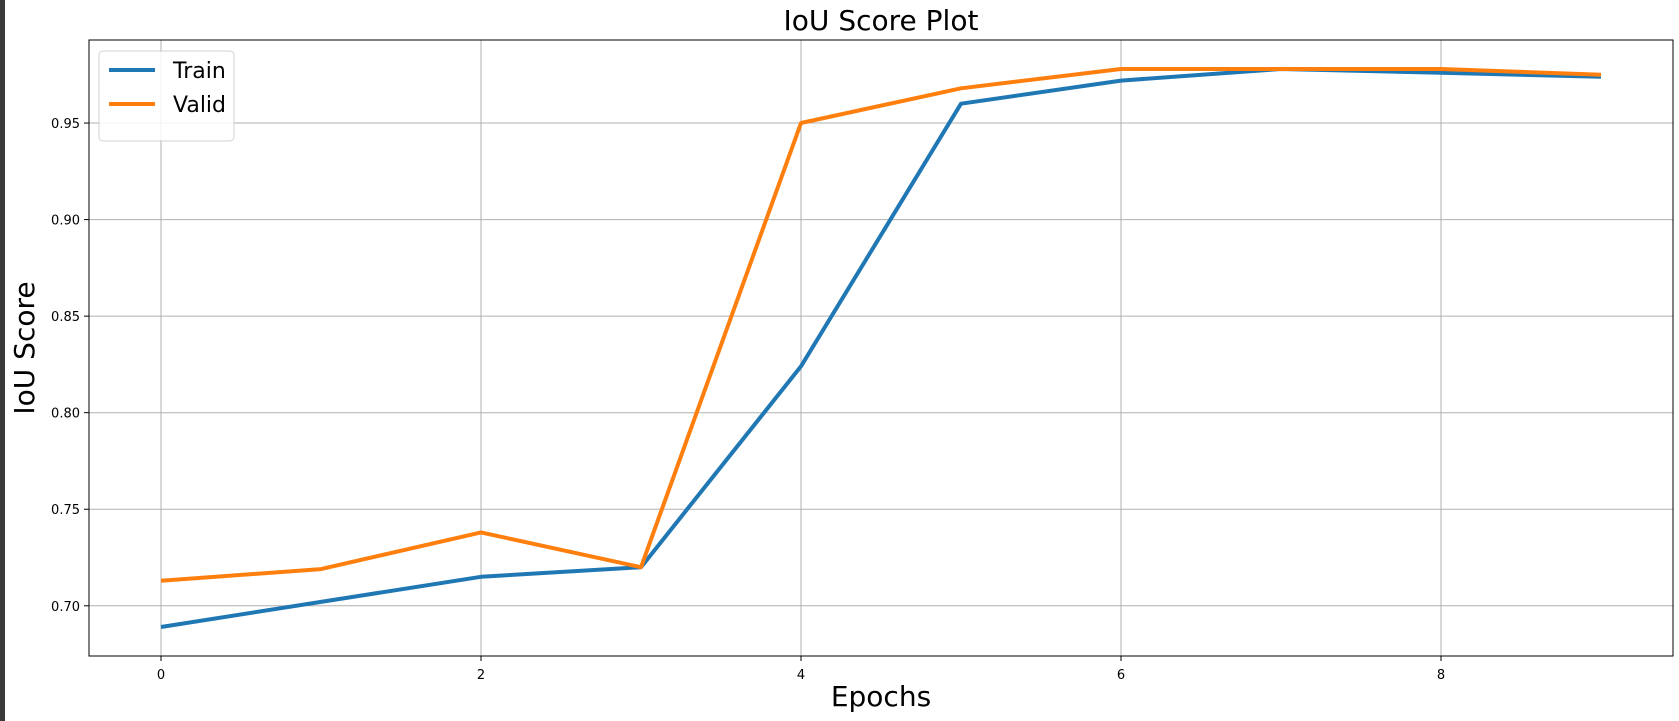 This screenshot has height=721, width=1679. I want to click on chart-title: IoU Score Plot, so click(881, 20).